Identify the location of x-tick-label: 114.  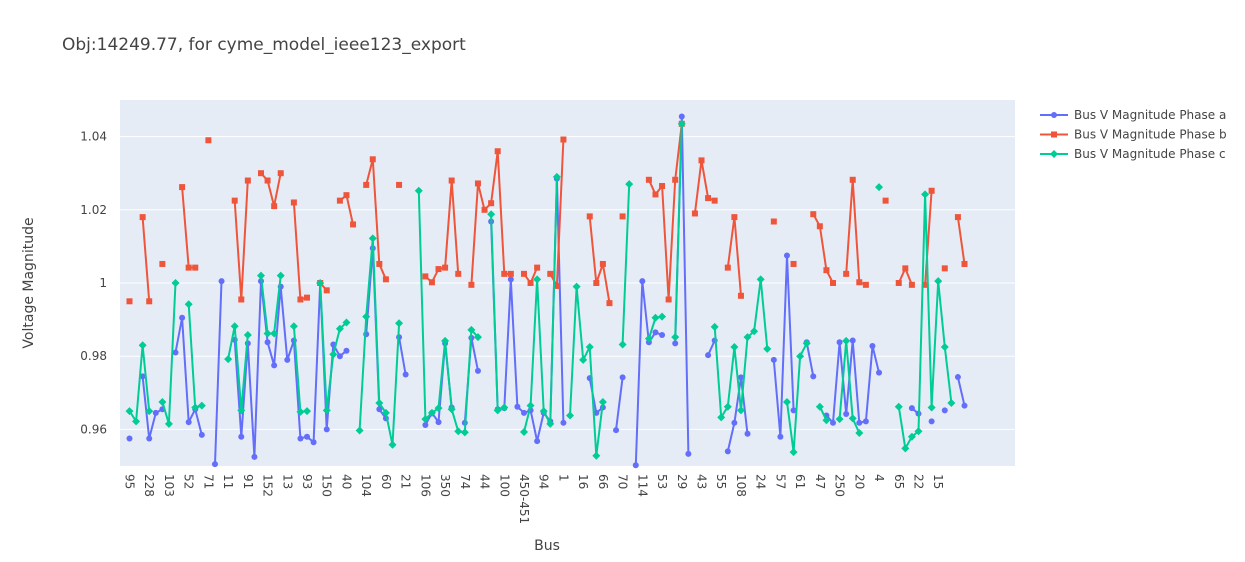
(642, 485).